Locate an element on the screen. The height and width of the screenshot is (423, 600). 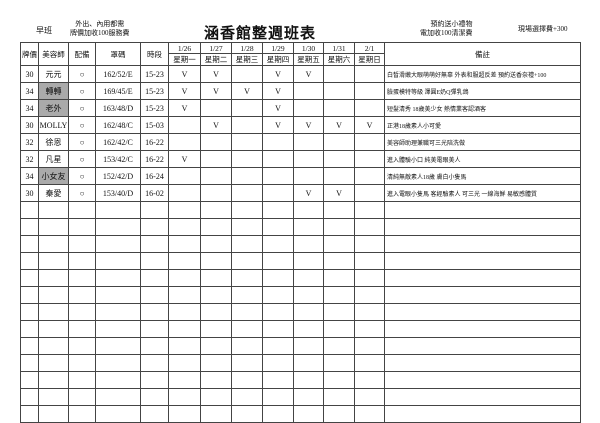
date-header: 1/29 is located at coordinates (278, 48).